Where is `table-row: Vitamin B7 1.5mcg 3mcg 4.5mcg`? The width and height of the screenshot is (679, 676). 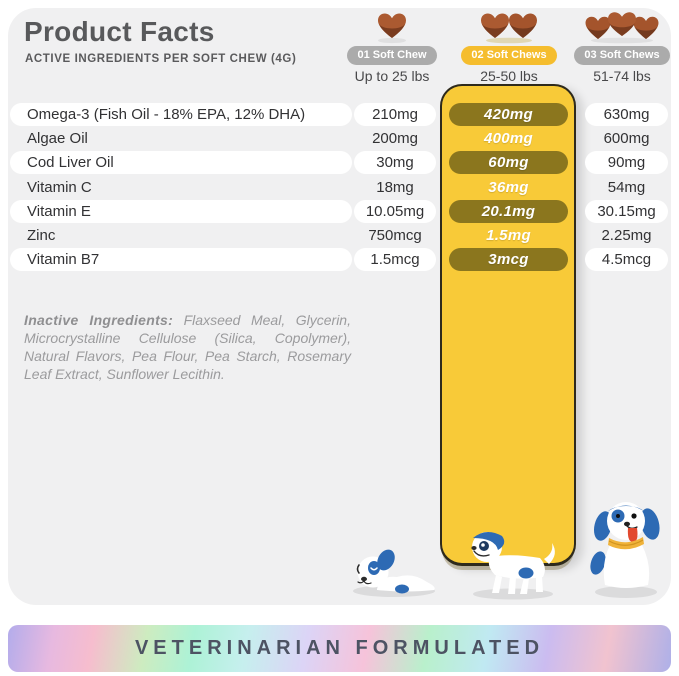
table-row: Vitamin B7 1.5mcg 3mcg 4.5mcg is located at coordinates (339, 260).